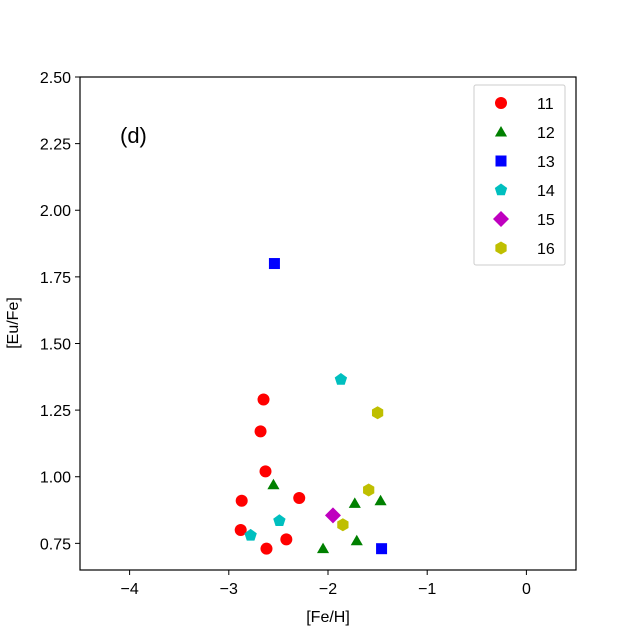 The height and width of the screenshot is (640, 640). I want to click on x-tick-label: −4, so click(129, 589).